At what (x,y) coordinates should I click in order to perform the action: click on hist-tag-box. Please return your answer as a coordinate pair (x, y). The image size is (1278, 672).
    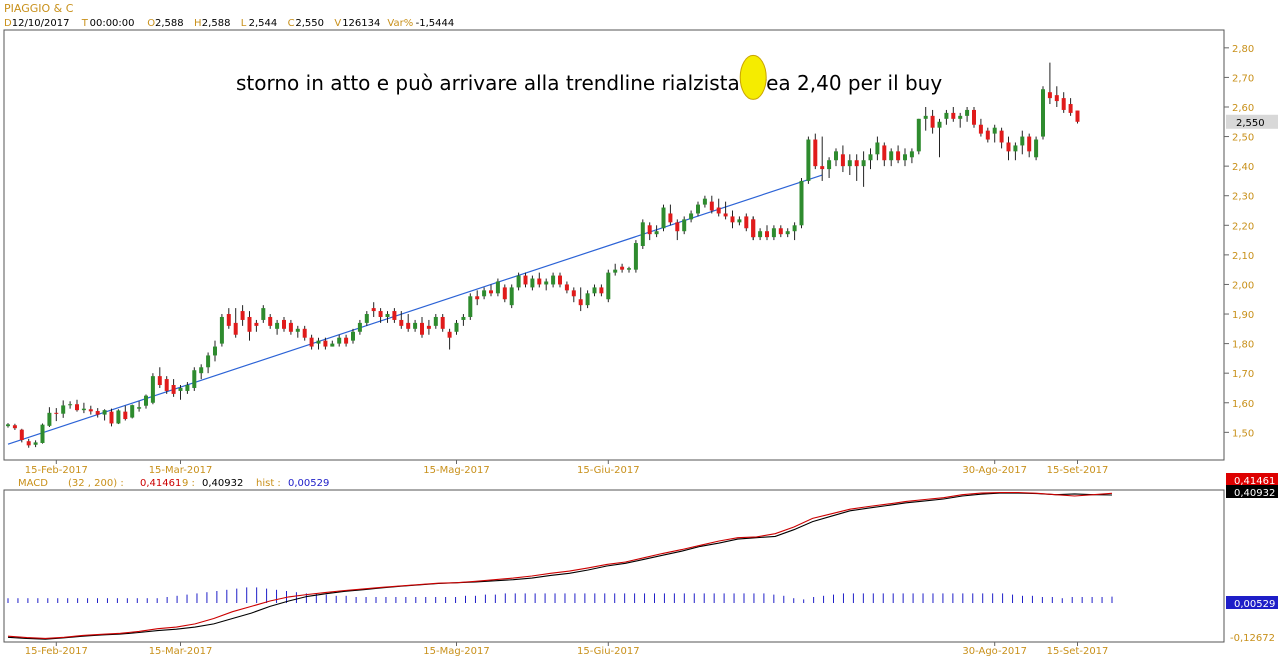
    Looking at the image, I should click on (1252, 602).